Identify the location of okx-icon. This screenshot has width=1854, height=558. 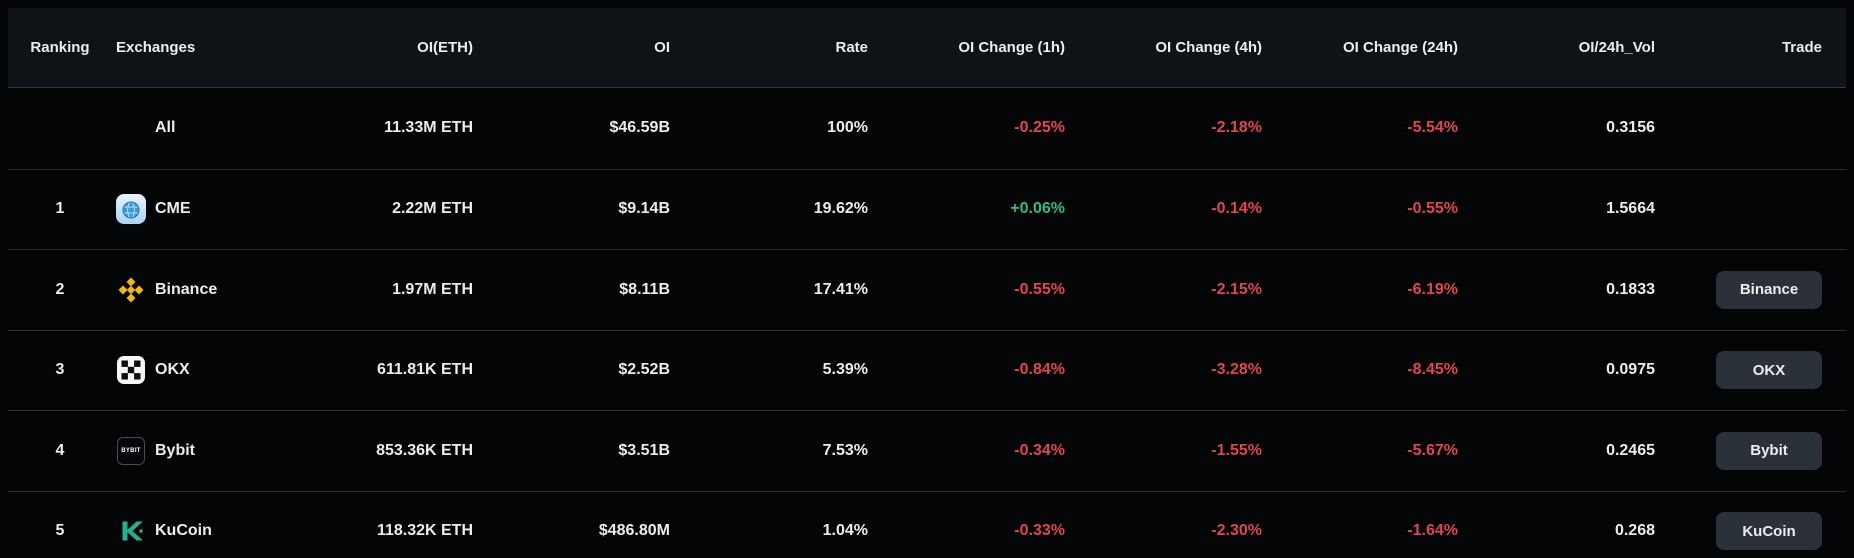
(131, 370).